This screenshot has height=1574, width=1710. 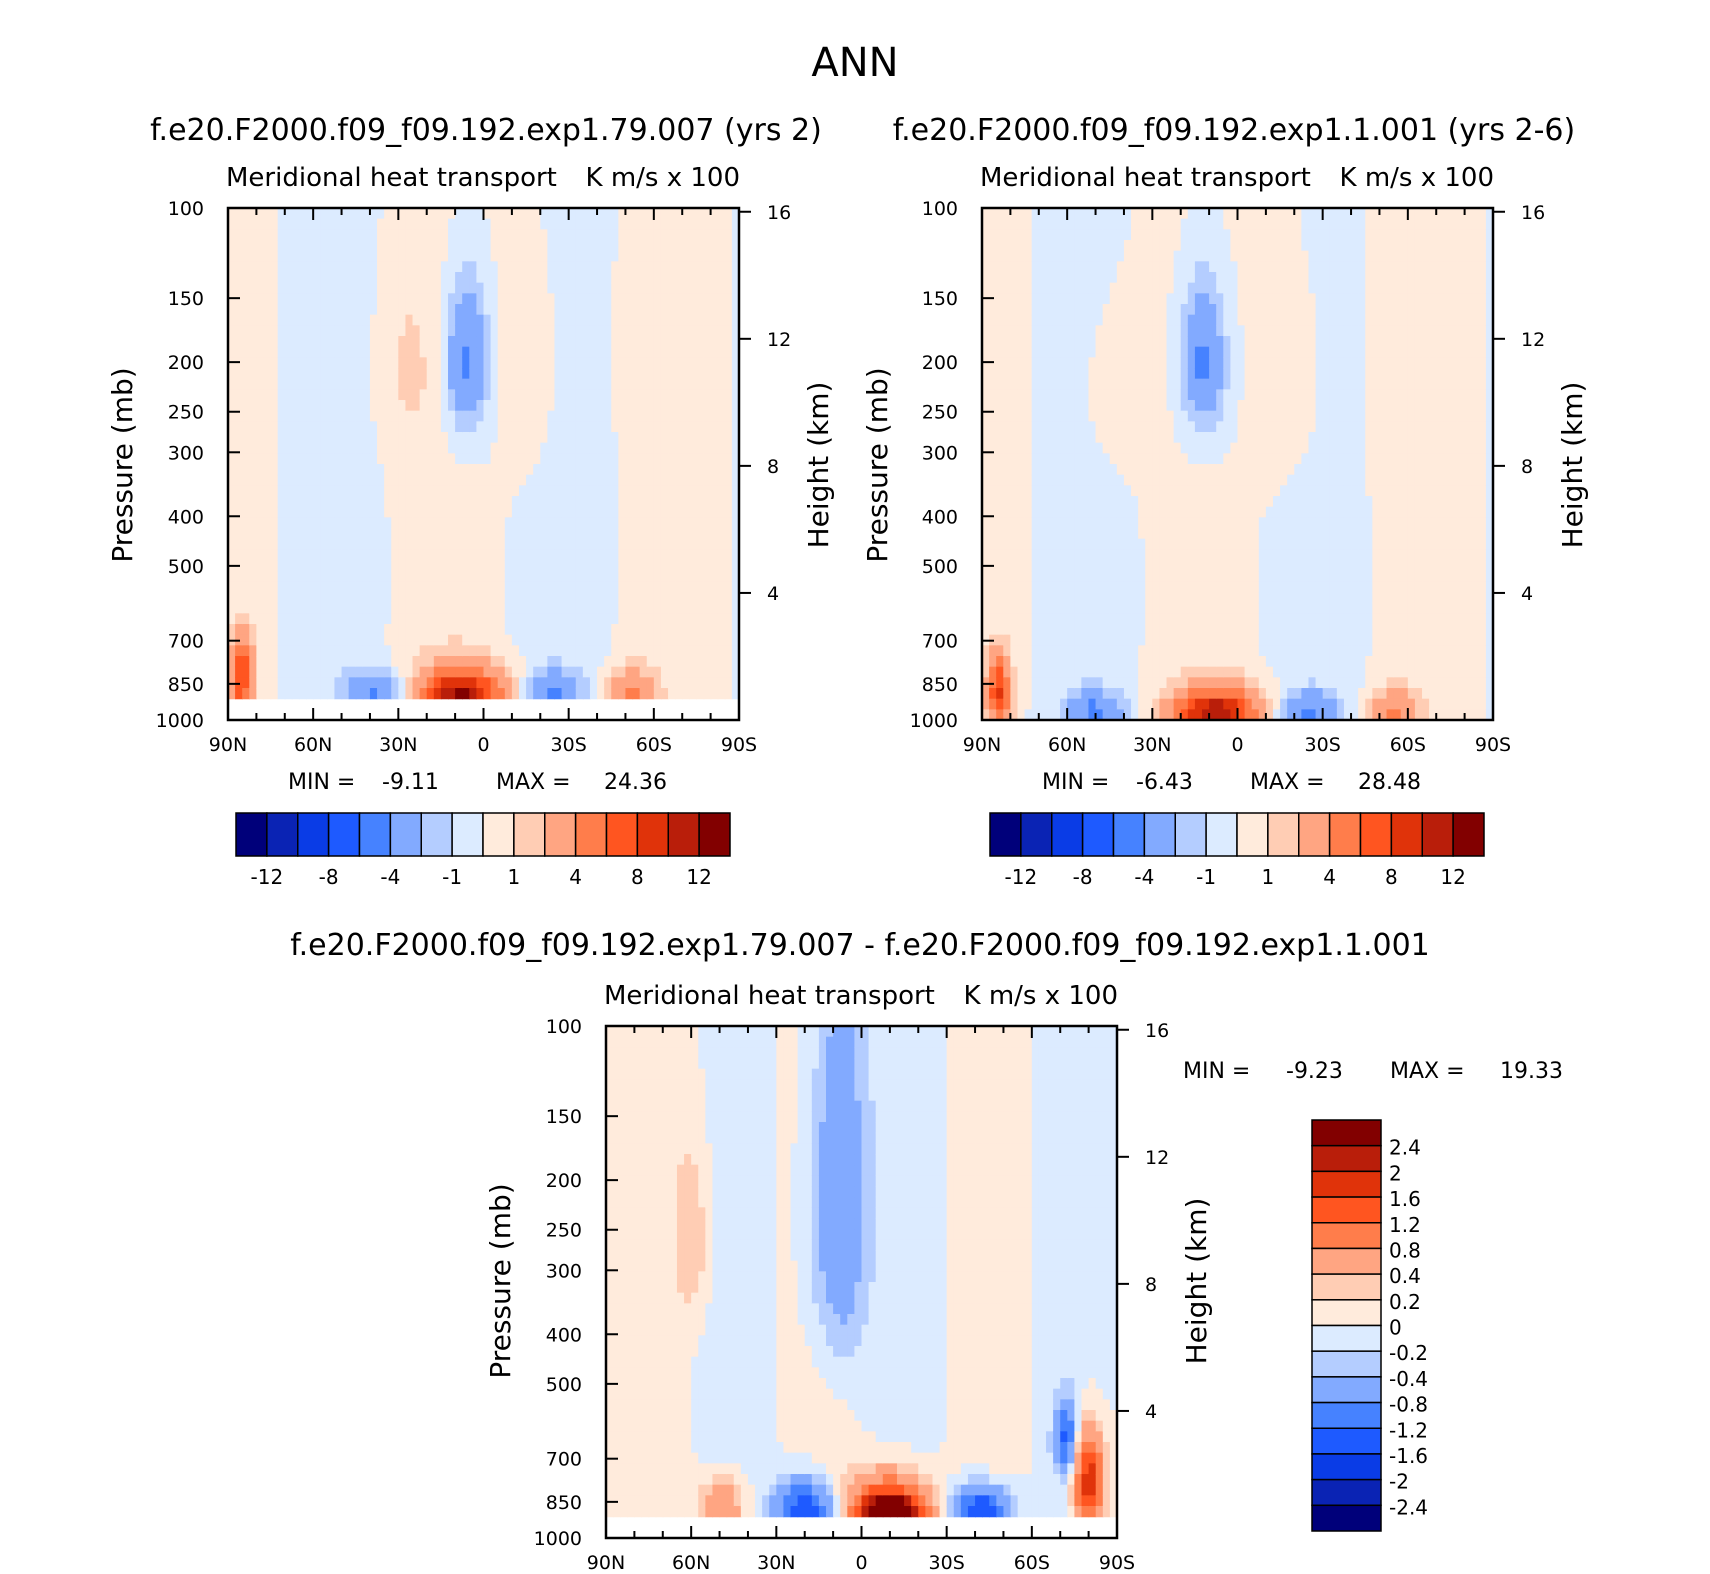 I want to click on colorbar-label: 12, so click(x=698, y=877).